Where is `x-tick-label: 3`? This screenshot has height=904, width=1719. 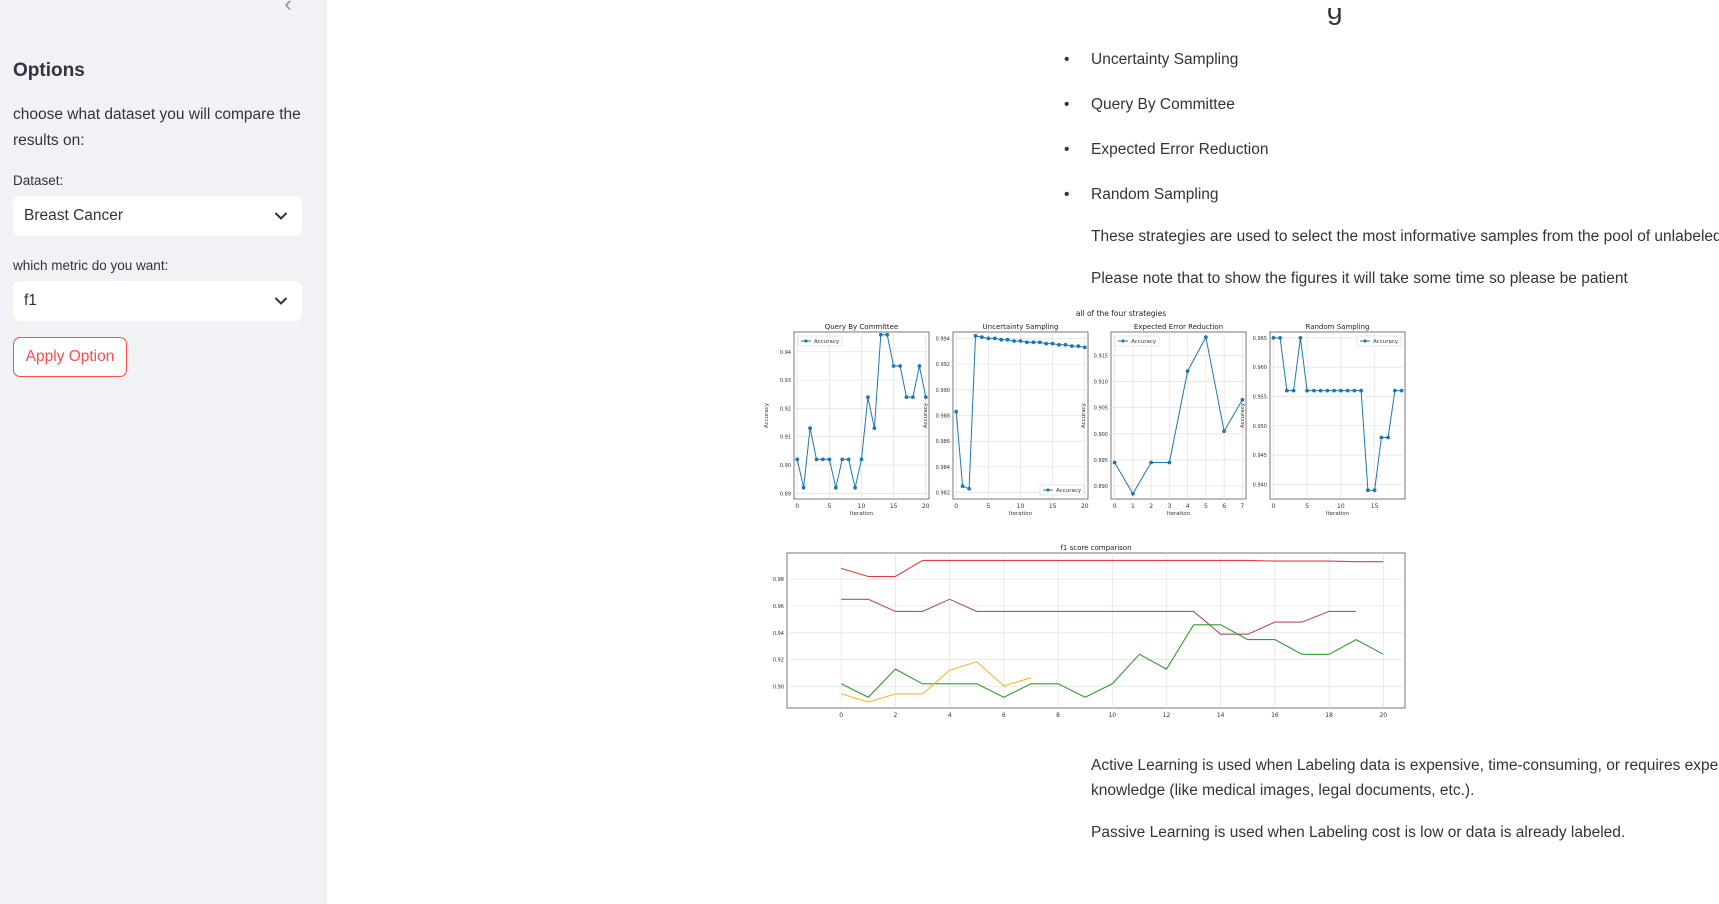
x-tick-label: 3 is located at coordinates (1169, 506).